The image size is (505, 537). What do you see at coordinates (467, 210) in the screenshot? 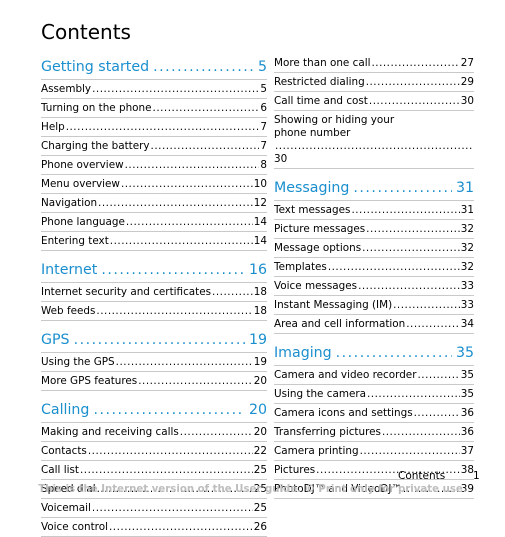
I see `entry-page: 31` at bounding box center [467, 210].